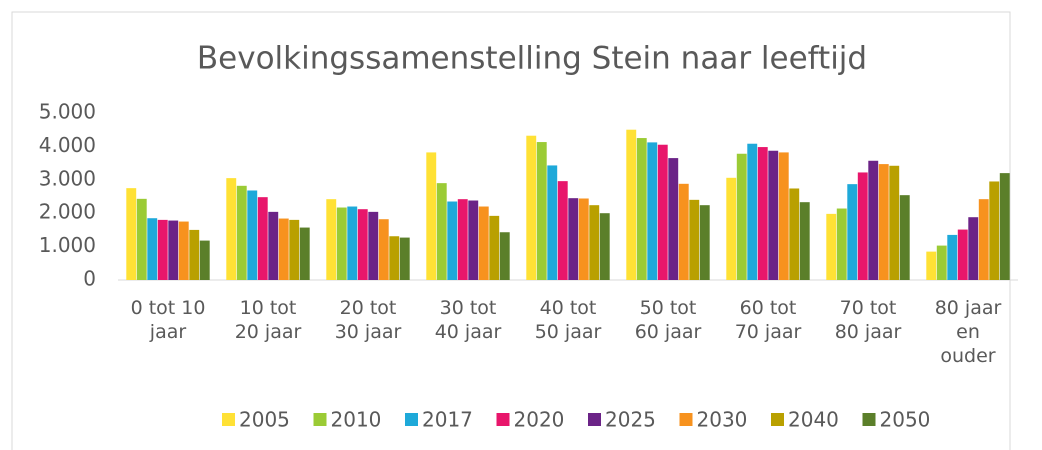 This screenshot has height=450, width=1042. Describe the element at coordinates (722, 420) in the screenshot. I see `legend-label: 2030` at that location.